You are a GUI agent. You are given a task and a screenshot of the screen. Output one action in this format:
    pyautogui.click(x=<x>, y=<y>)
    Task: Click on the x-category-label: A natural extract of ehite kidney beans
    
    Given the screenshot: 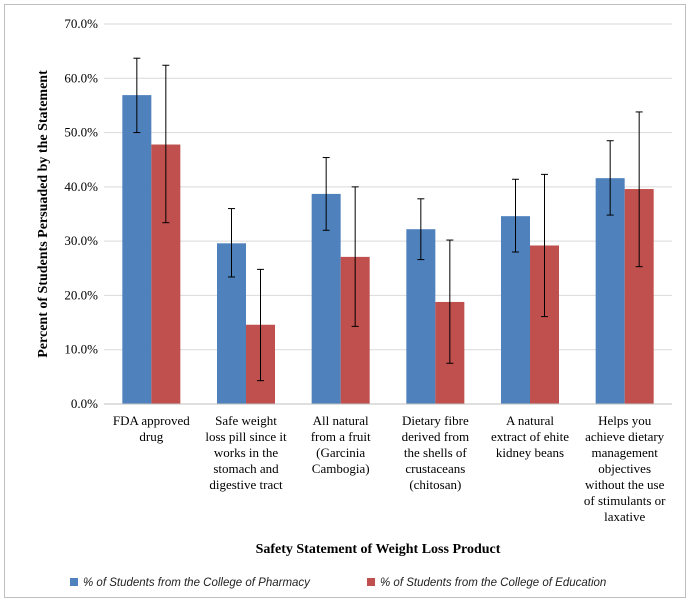 What is the action you would take?
    pyautogui.click(x=530, y=436)
    